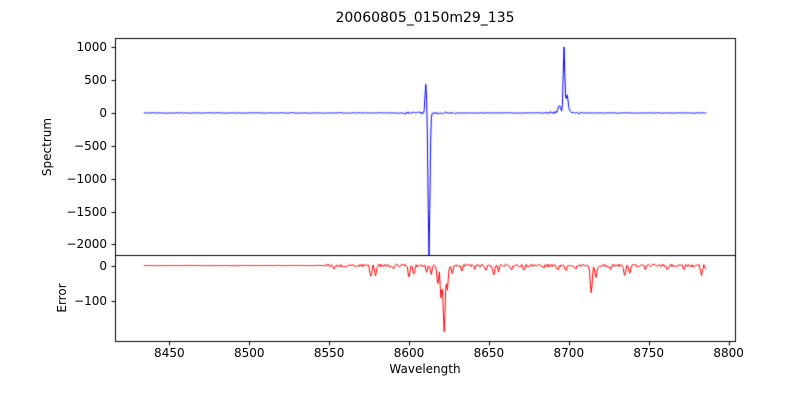  I want to click on x-tick-label: 8600, so click(409, 353).